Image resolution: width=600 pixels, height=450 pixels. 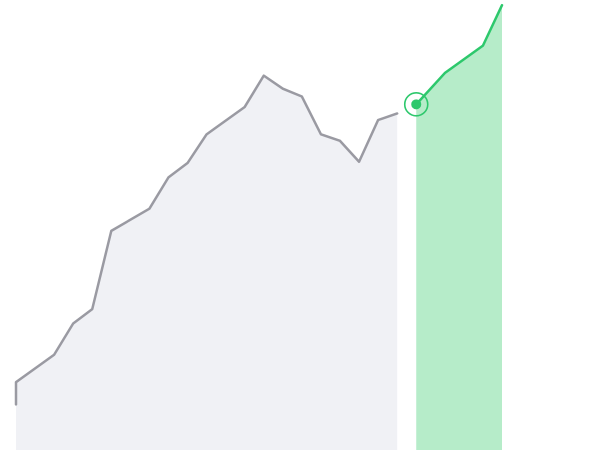 I want to click on highlight-marker-ring, so click(x=416, y=104).